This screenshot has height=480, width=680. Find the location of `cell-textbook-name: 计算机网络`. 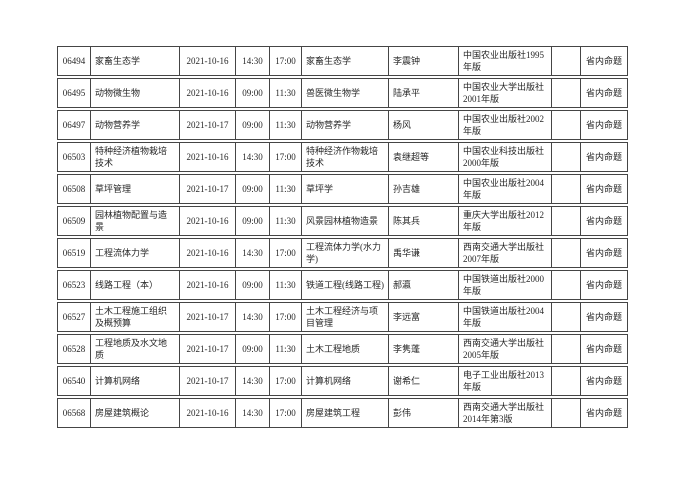

cell-textbook-name: 计算机网络 is located at coordinates (344, 381).